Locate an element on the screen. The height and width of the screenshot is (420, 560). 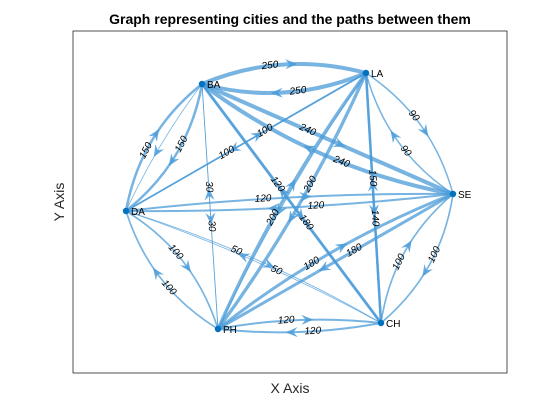
node-label-da: DA is located at coordinates (138, 212).